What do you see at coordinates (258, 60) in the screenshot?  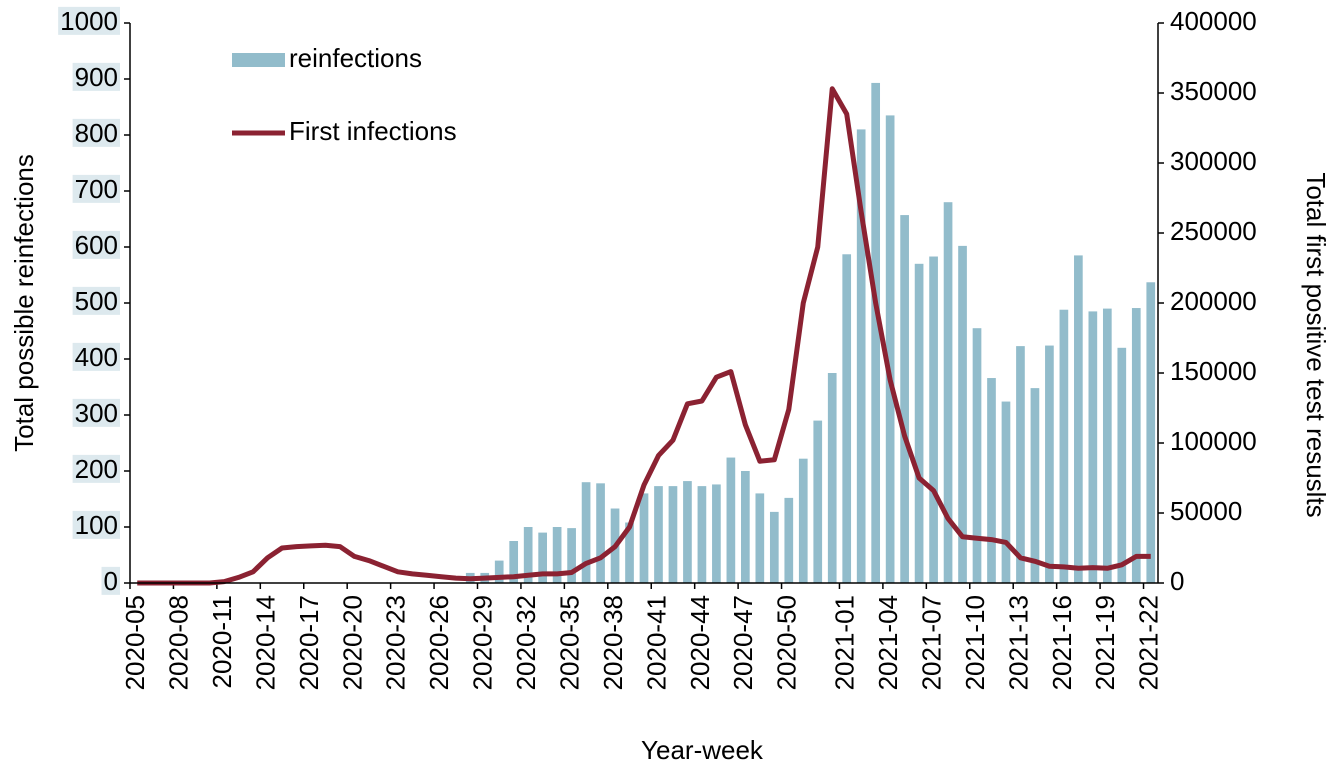 I see `legend-swatch` at bounding box center [258, 60].